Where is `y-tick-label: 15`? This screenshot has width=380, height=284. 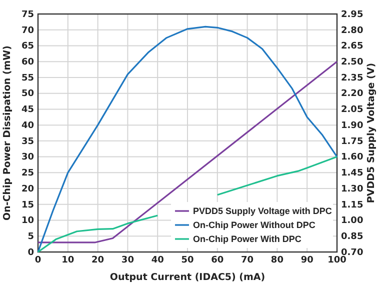
y-tick-label: 15 is located at coordinates (27, 205).